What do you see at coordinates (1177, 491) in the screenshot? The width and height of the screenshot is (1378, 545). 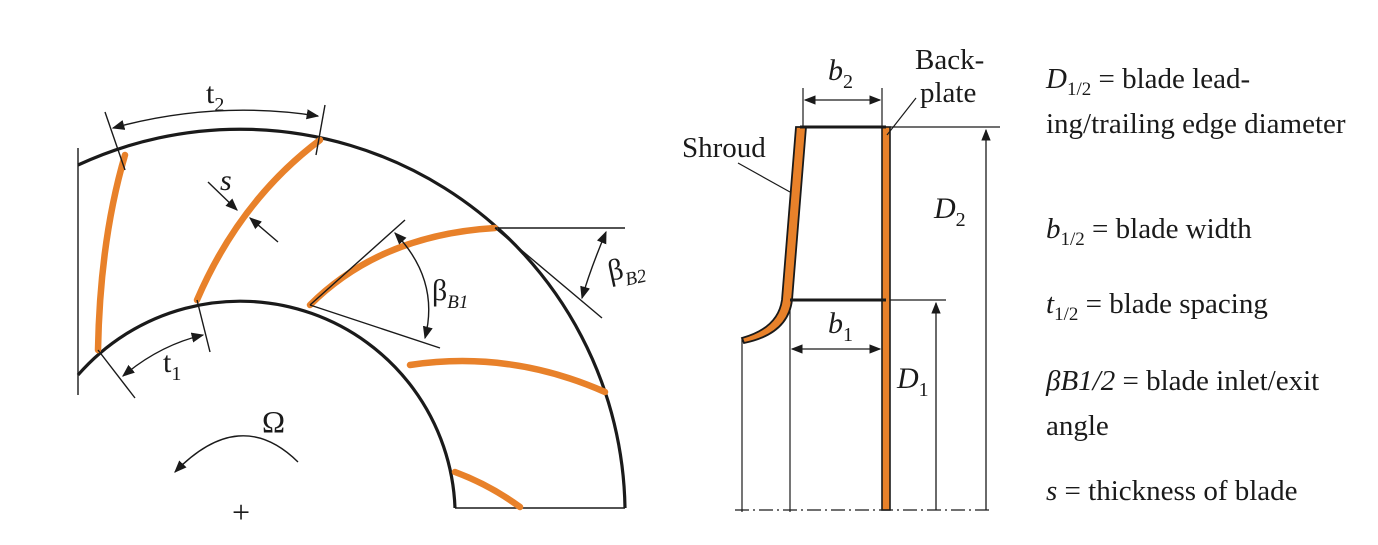 I see `legend-text: = thickness of blade` at bounding box center [1177, 491].